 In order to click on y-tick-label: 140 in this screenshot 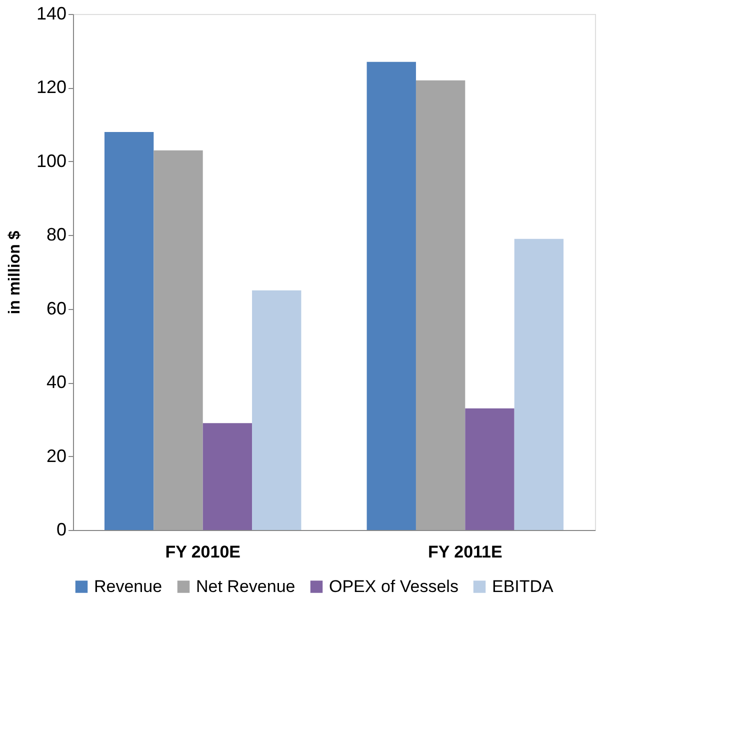, I will do `click(51, 14)`.